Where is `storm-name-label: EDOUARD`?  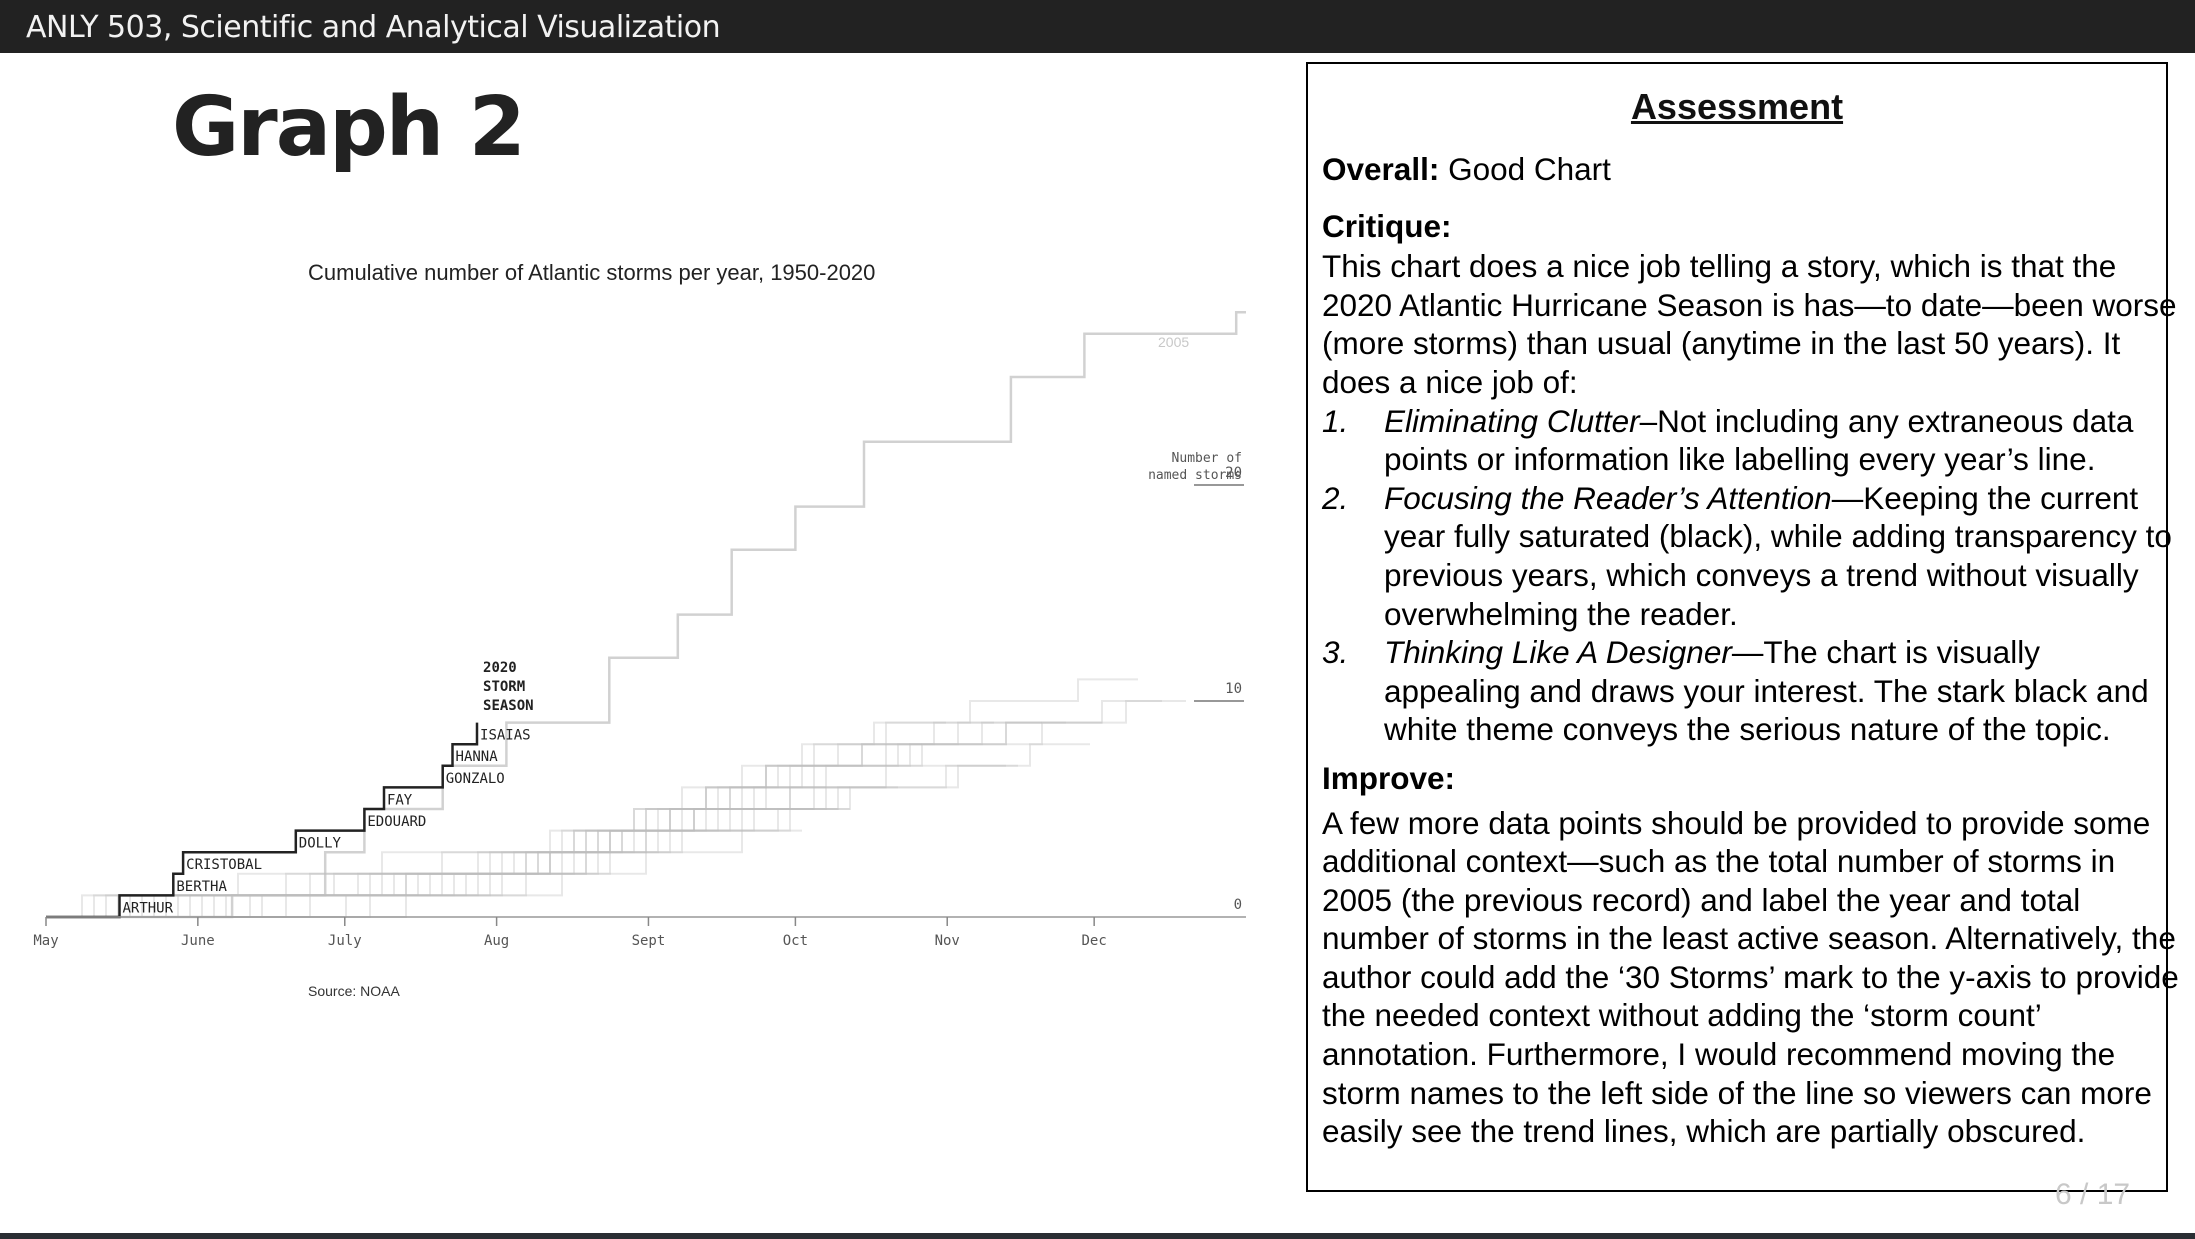 storm-name-label: EDOUARD is located at coordinates (396, 822).